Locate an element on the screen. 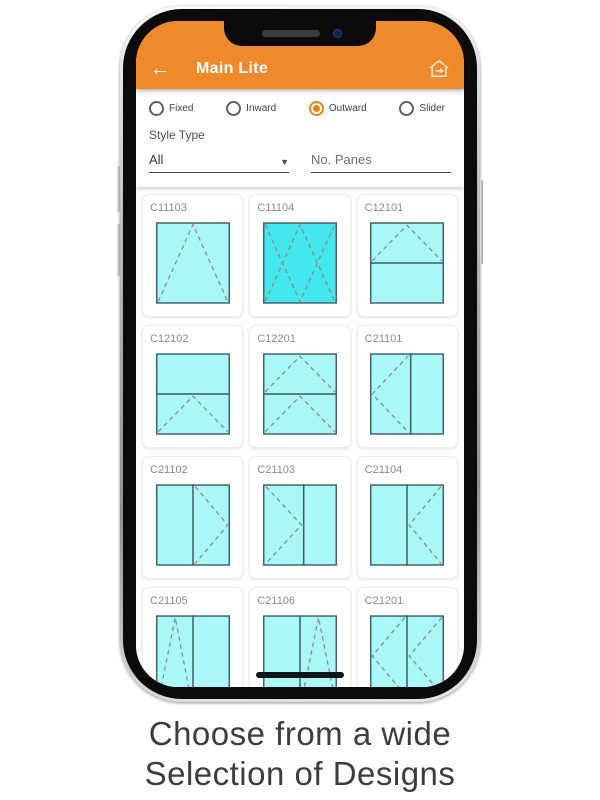 The width and height of the screenshot is (600, 800). radio-selected-icon is located at coordinates (316, 108).